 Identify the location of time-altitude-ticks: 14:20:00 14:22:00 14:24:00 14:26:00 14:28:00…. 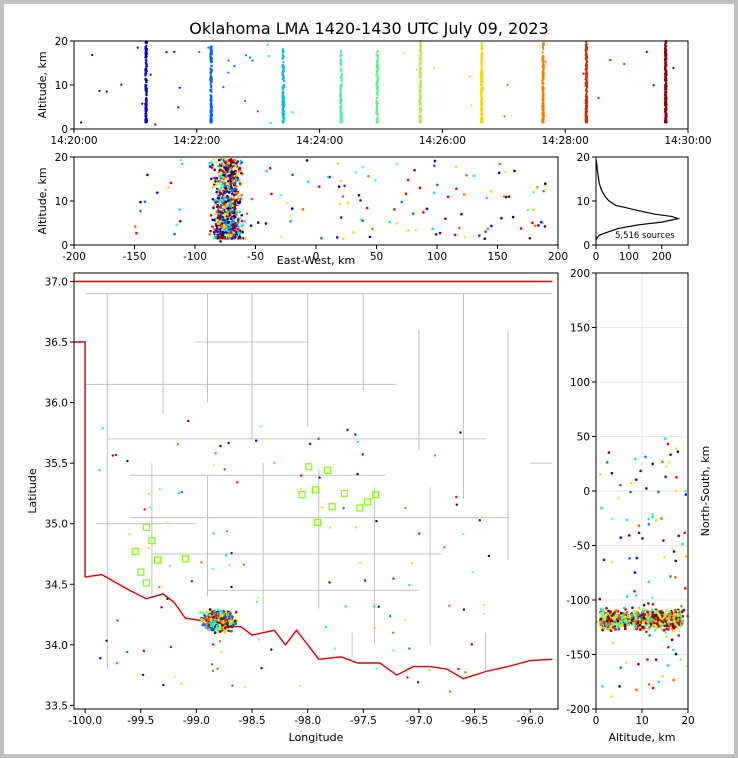
(380, 91).